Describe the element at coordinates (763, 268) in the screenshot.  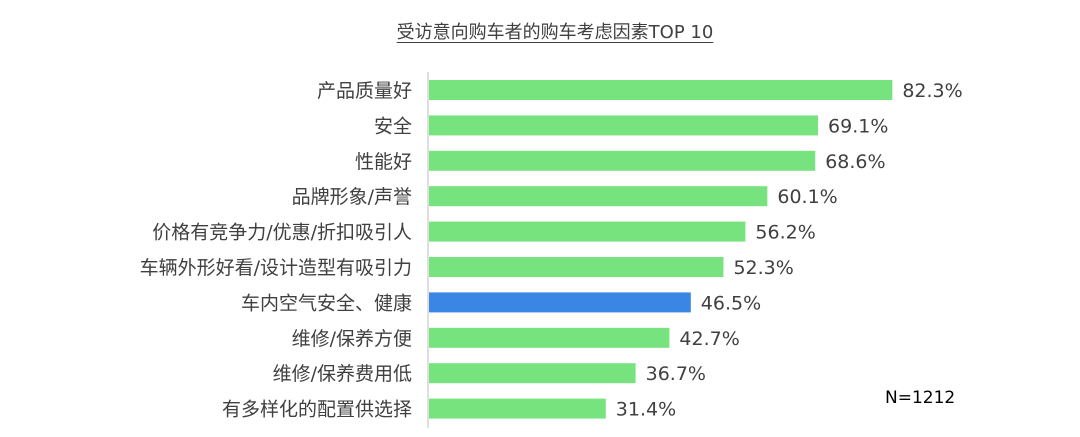
I see `value-label: 52.3%` at that location.